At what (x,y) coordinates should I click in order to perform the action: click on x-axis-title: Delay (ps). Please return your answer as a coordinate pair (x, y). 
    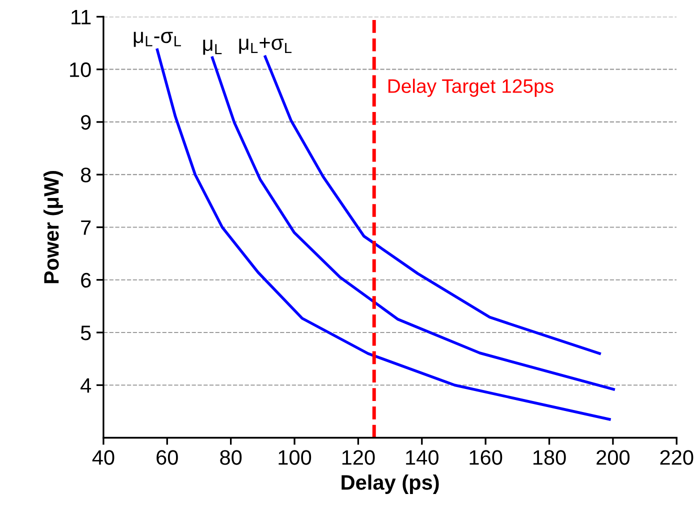
    Looking at the image, I should click on (390, 484).